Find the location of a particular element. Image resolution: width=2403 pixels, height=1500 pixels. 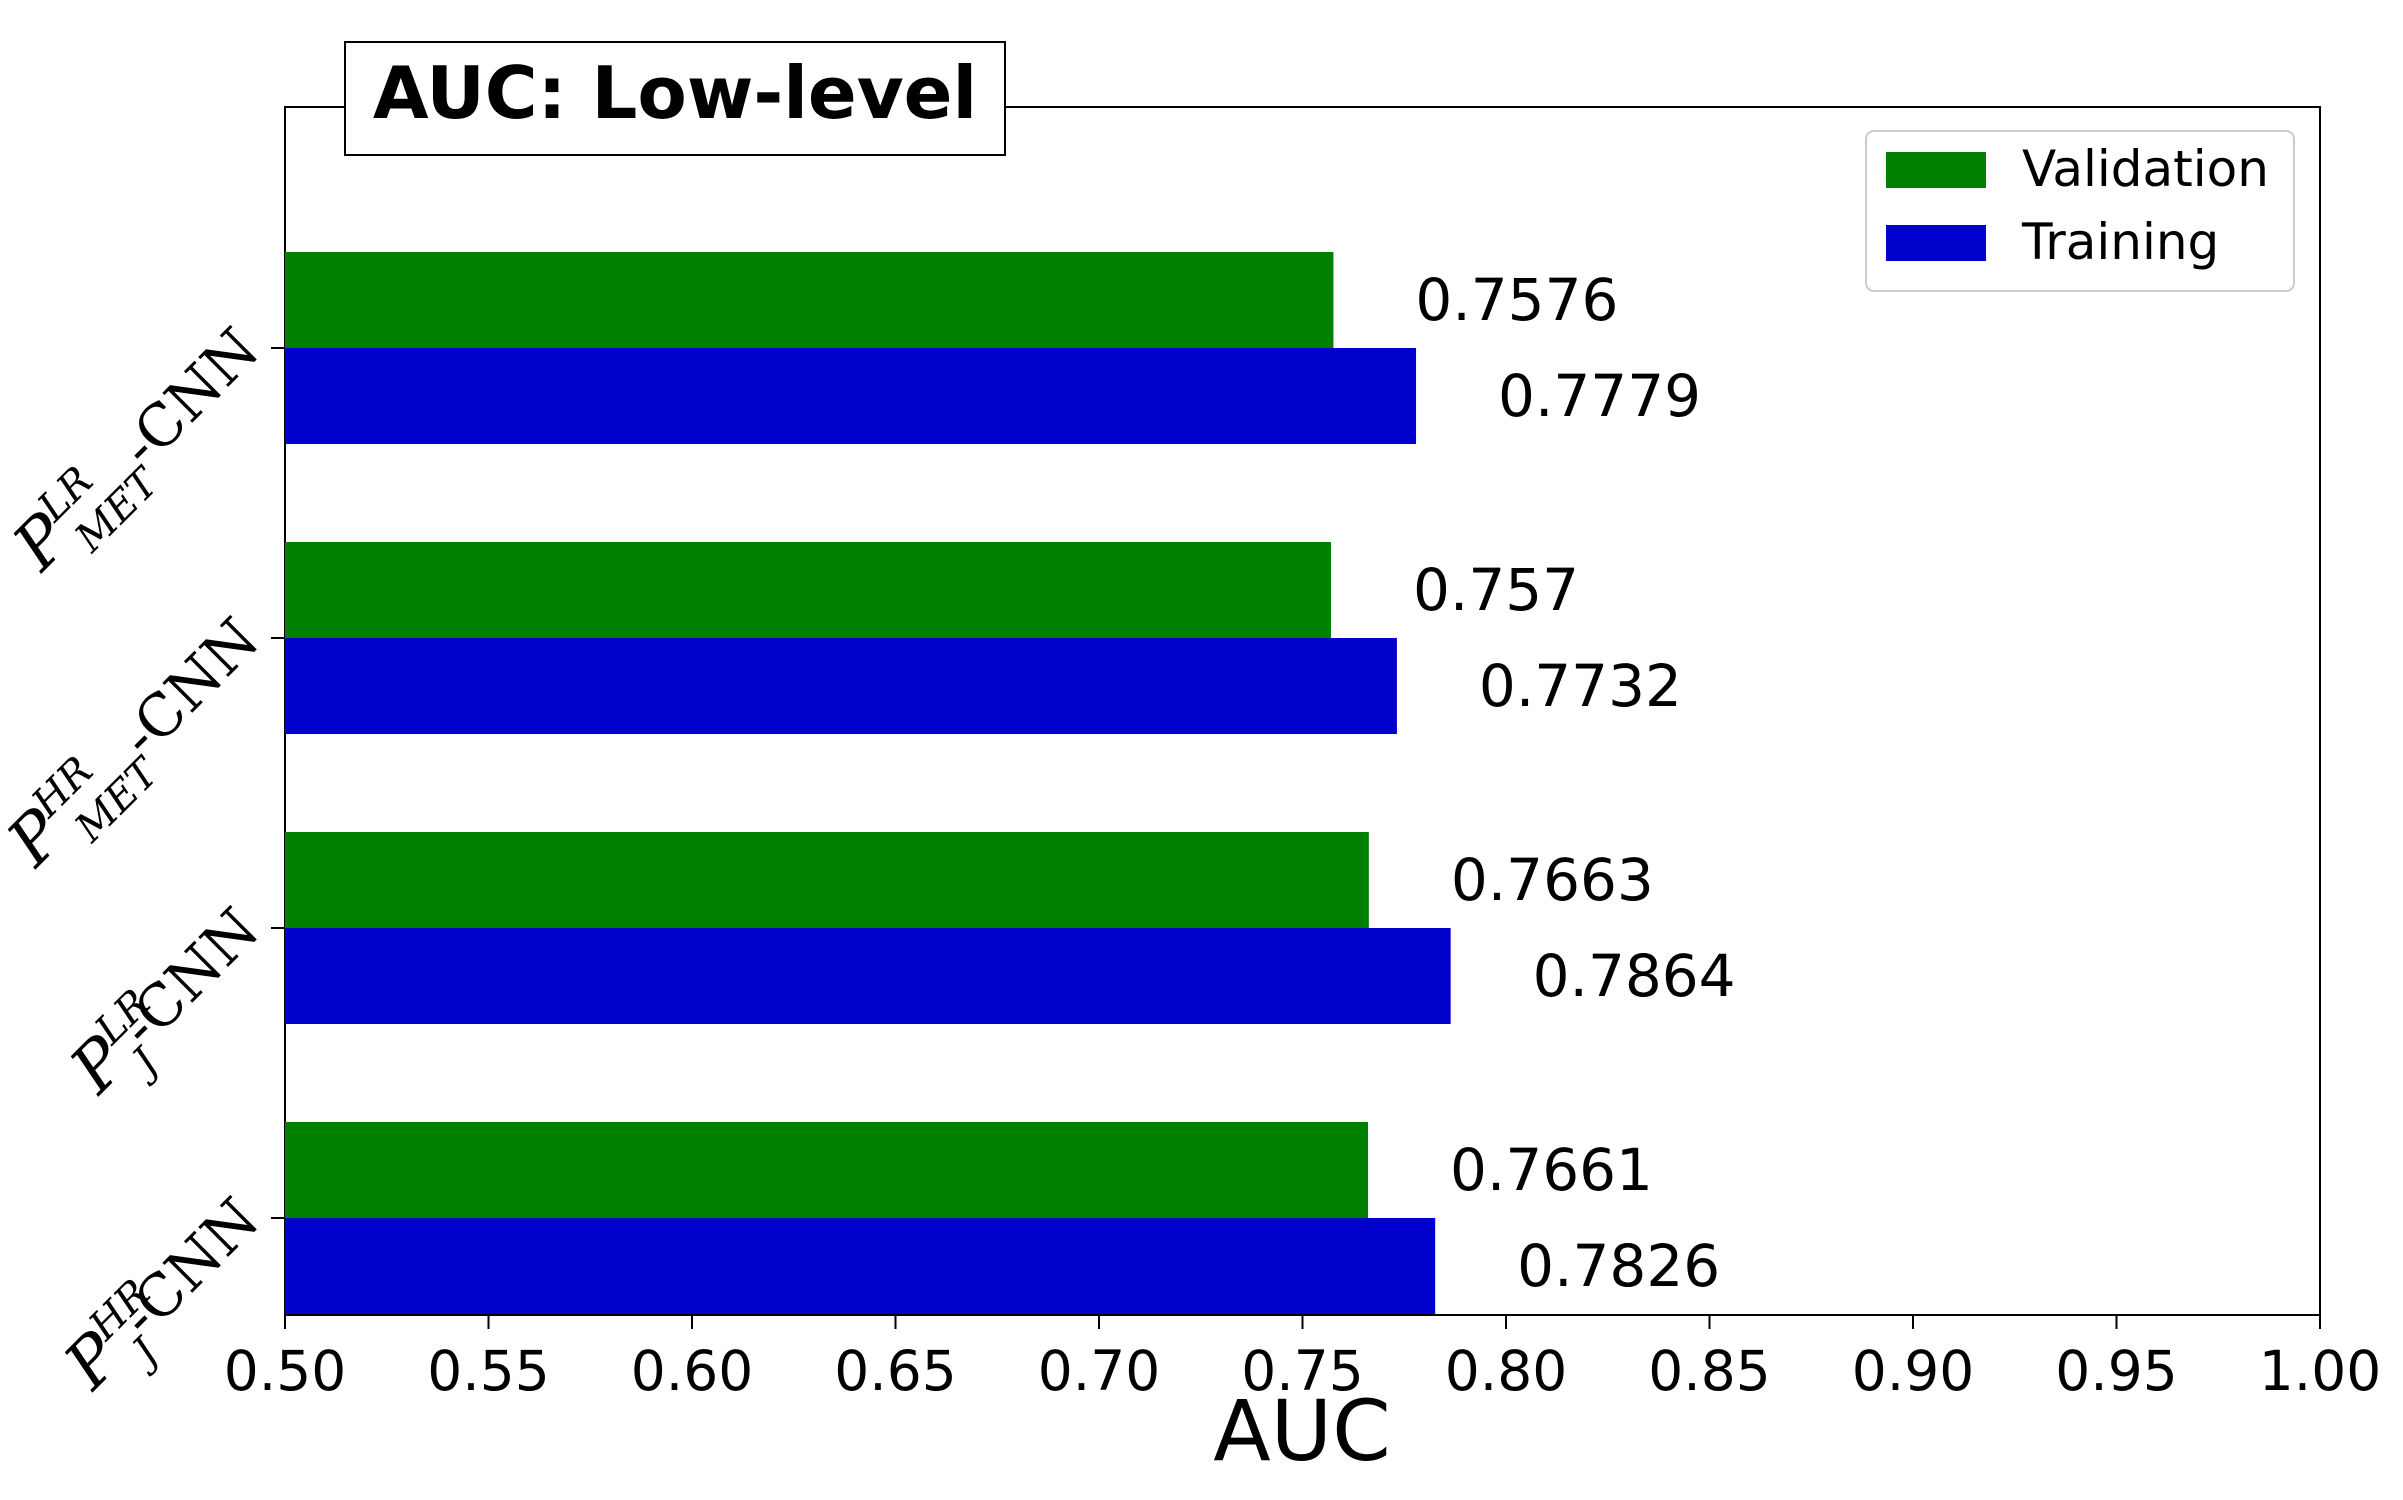

legend-label-validation: Validation is located at coordinates (2145, 169).